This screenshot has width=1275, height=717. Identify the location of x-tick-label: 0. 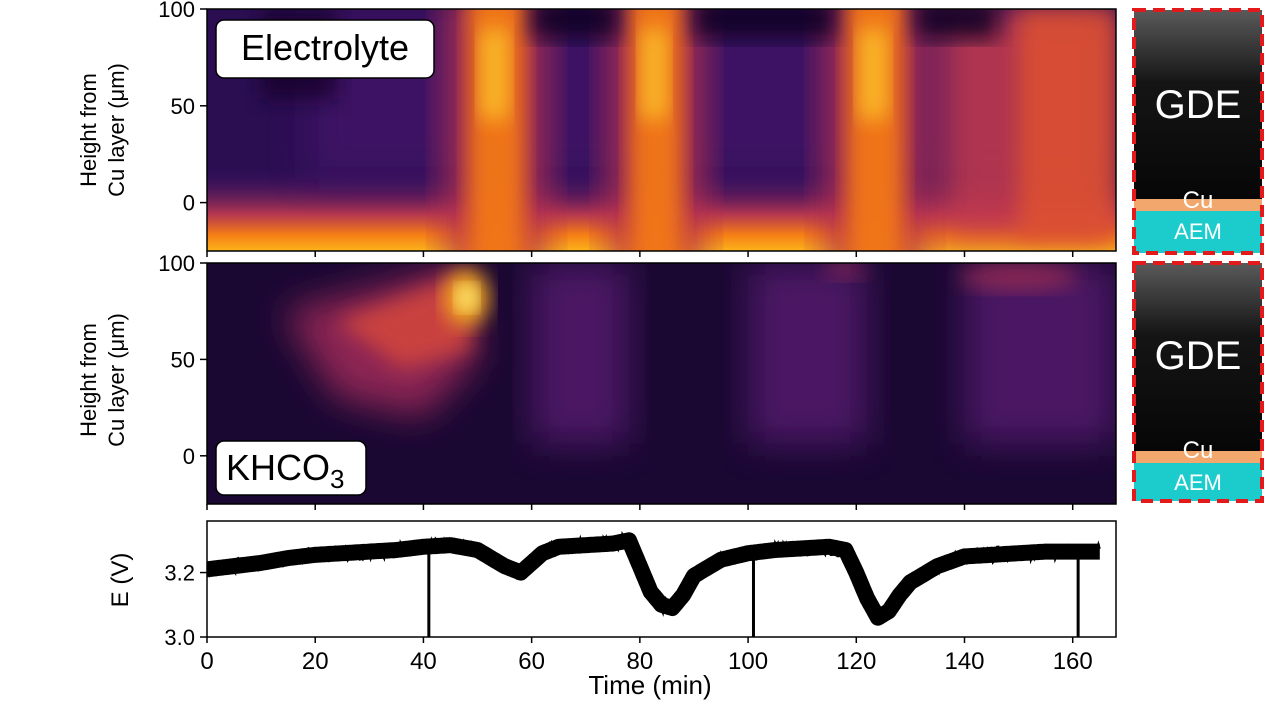
(206, 661).